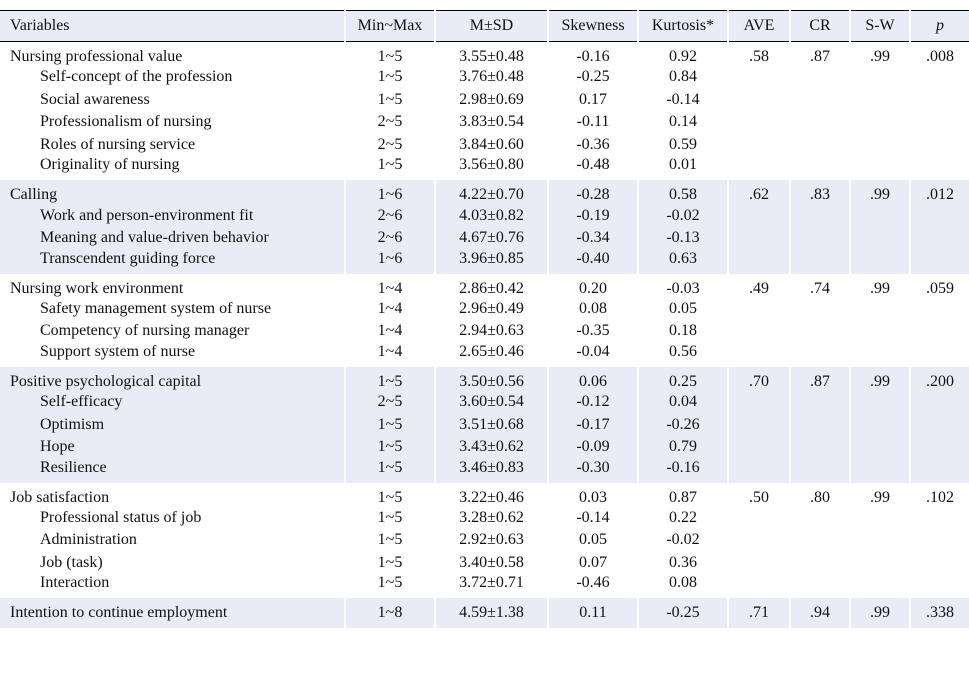 Image resolution: width=969 pixels, height=700 pixels. Describe the element at coordinates (60, 497) in the screenshot. I see `variable-name: Job satisfaction` at that location.